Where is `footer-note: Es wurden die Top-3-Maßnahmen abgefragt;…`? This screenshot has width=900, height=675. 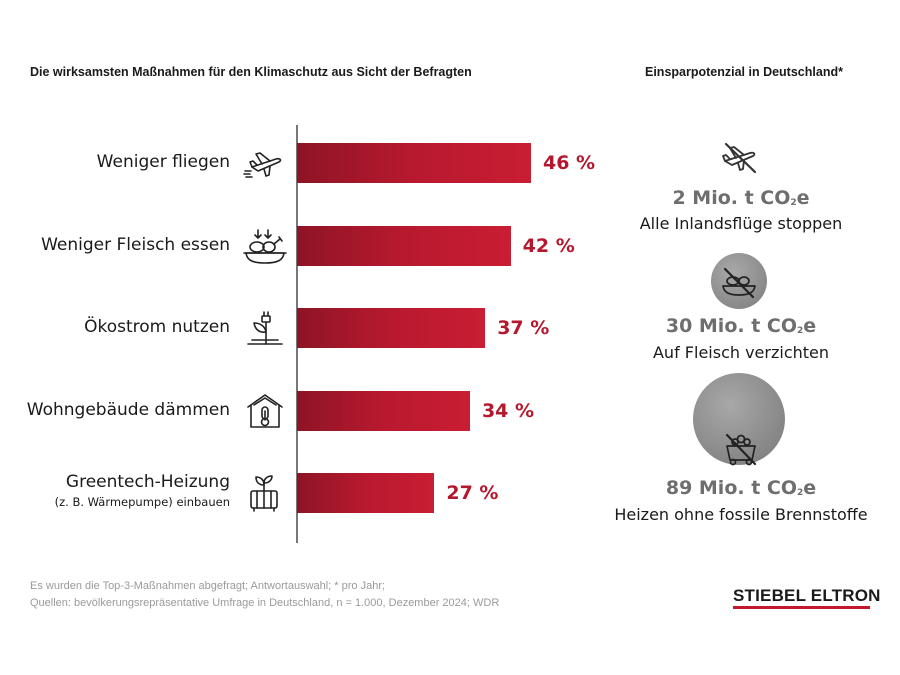
footer-note: Es wurden die Top-3-Maßnahmen abgefragt;… is located at coordinates (208, 586).